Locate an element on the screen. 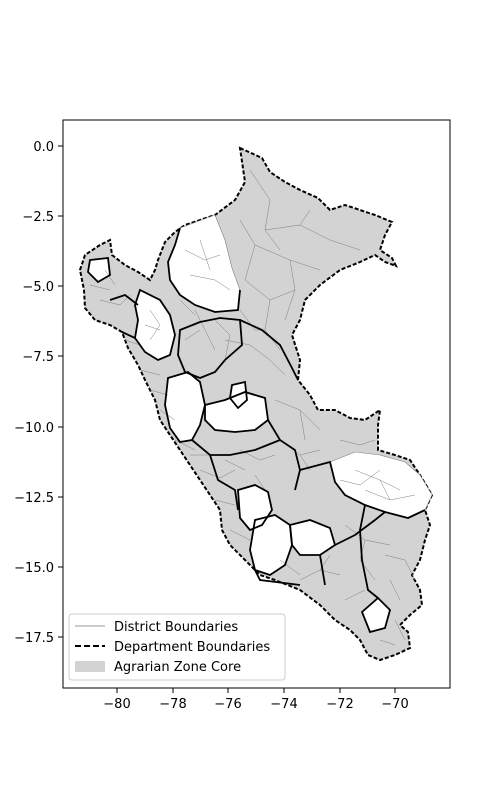 This screenshot has width=500, height=800. y-axis is located at coordinates (60, 391).